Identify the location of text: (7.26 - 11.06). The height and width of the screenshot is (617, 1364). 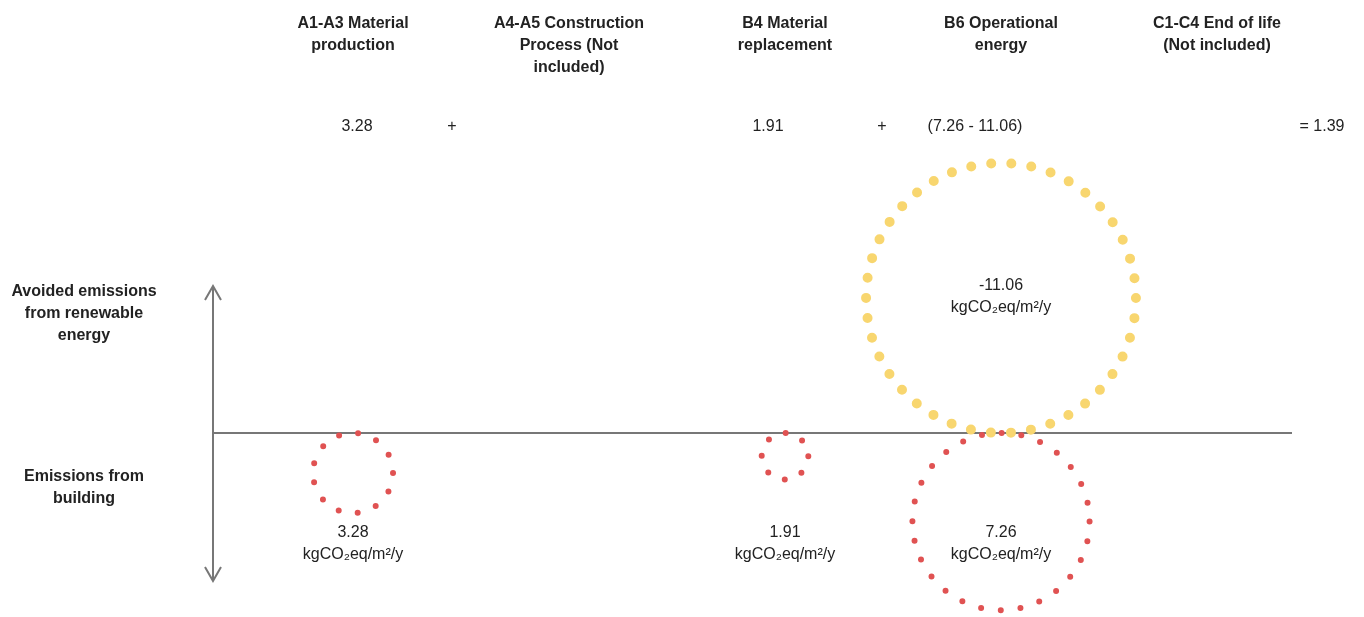
(975, 125).